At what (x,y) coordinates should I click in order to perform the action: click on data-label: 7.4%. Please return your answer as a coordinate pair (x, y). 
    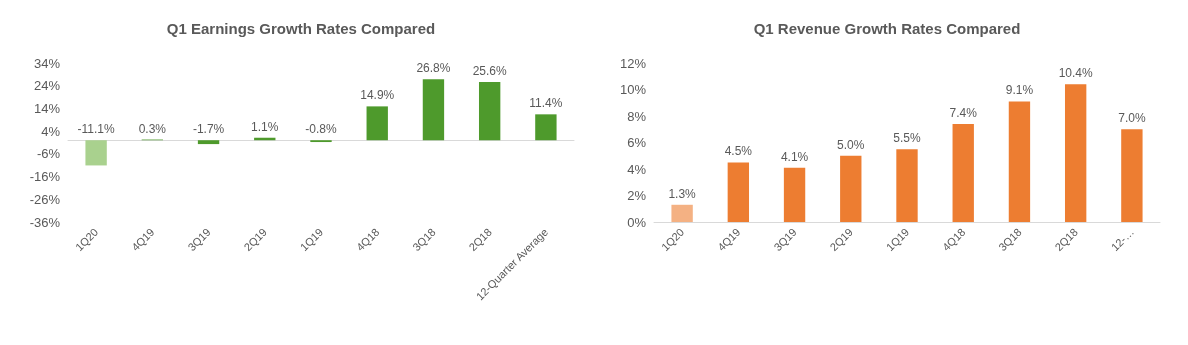
    Looking at the image, I should click on (963, 112).